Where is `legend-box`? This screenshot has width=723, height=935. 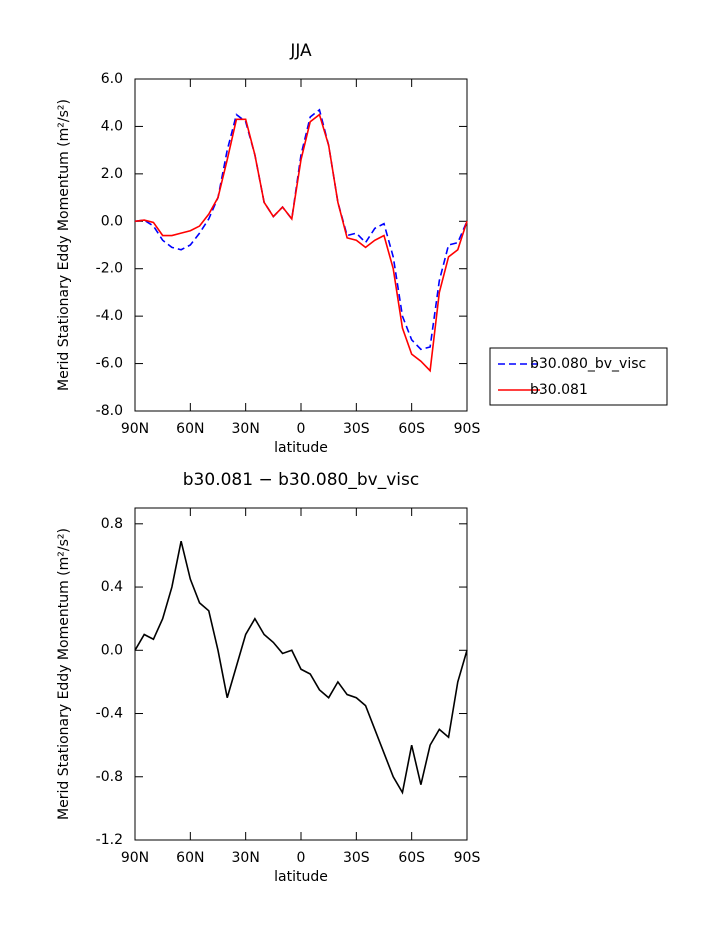 legend-box is located at coordinates (578, 376).